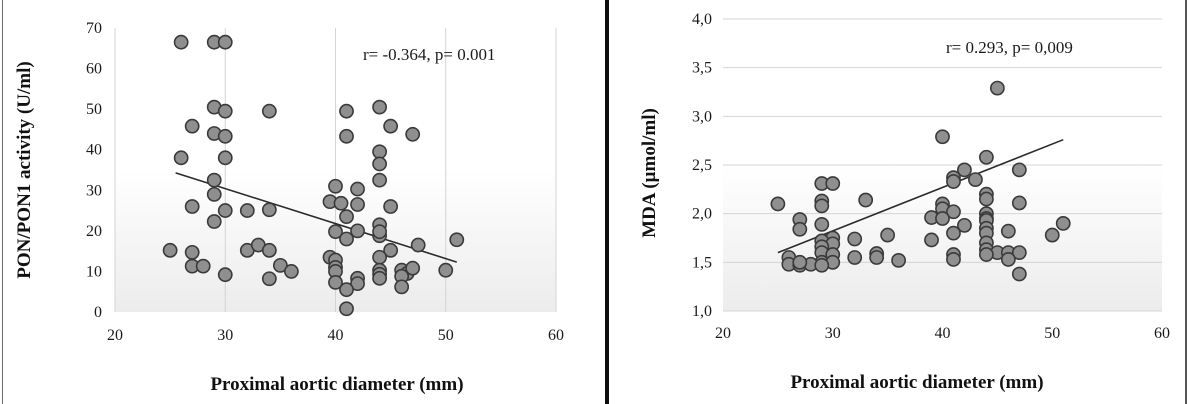  What do you see at coordinates (336, 384) in the screenshot?
I see `x-axis-title-left: Proximal aortic diameter (mm)` at bounding box center [336, 384].